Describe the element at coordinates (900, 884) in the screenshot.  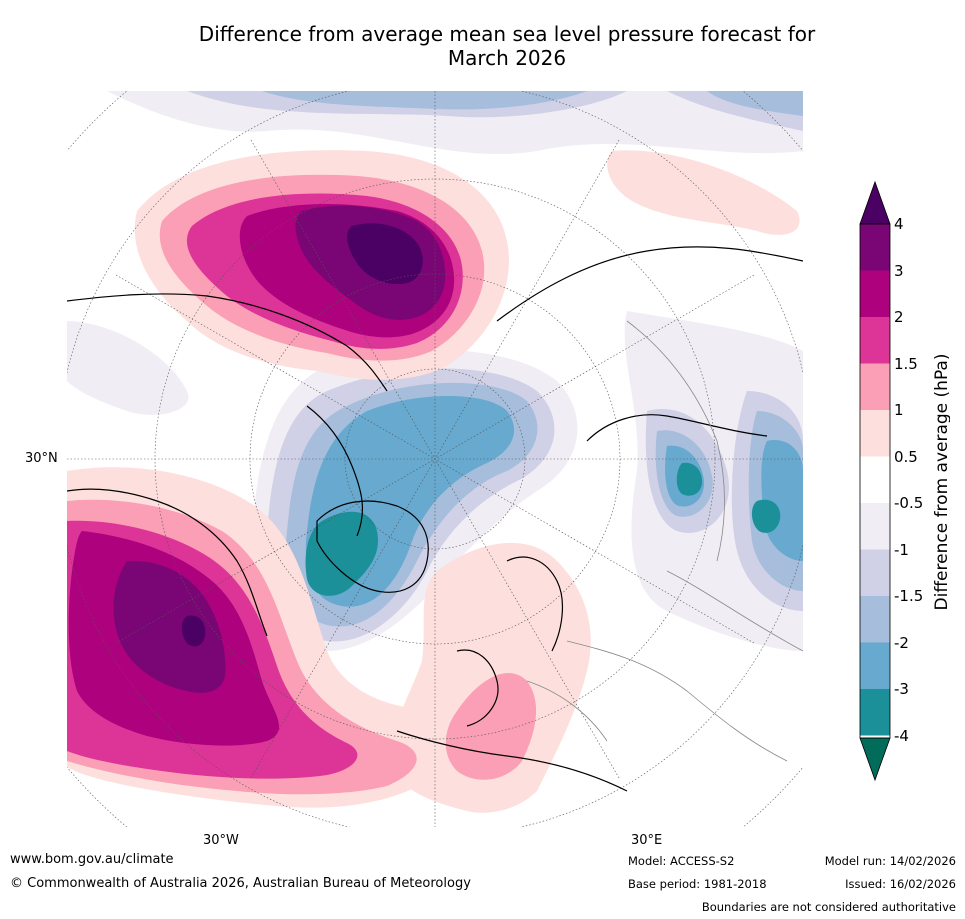
I see `footer-issued: Issued: 16/02/2026` at that location.